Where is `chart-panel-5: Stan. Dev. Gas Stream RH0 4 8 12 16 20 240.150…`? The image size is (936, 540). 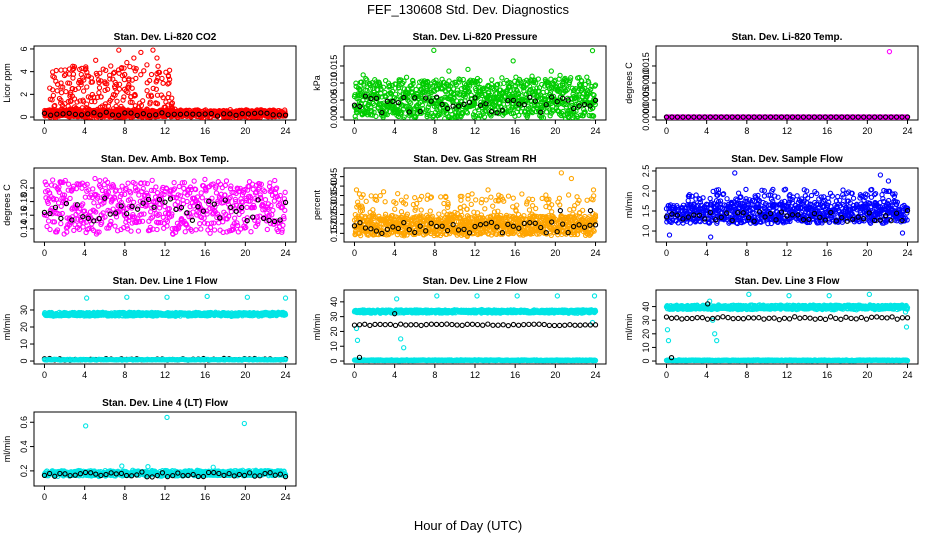
chart-panel-5: Stan. Dev. Gas Stream RH0 4 8 12 16 20 240.150… is located at coordinates (459, 206).